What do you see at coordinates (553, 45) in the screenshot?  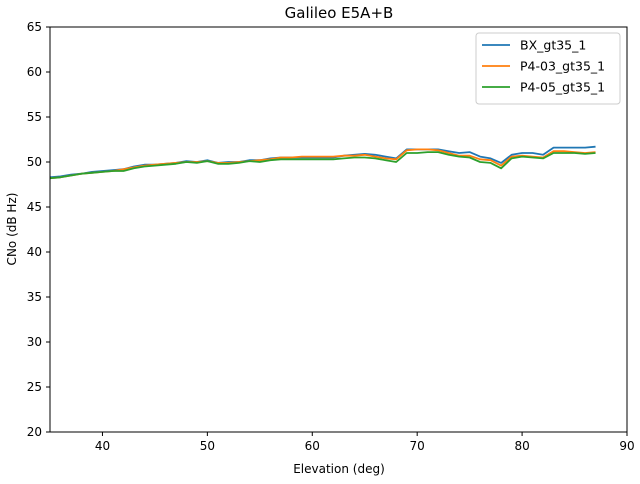 I see `legend-label-1: BX_gt35_1` at bounding box center [553, 45].